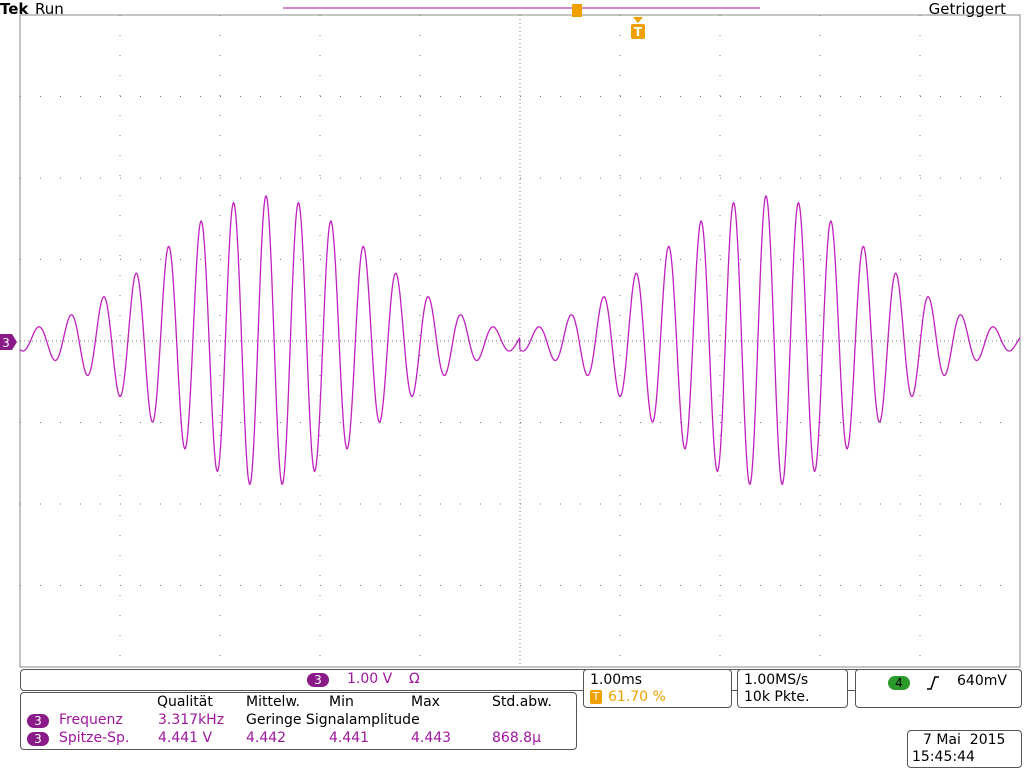  Describe the element at coordinates (431, 738) in the screenshot. I see `row-max: 4.443` at that location.